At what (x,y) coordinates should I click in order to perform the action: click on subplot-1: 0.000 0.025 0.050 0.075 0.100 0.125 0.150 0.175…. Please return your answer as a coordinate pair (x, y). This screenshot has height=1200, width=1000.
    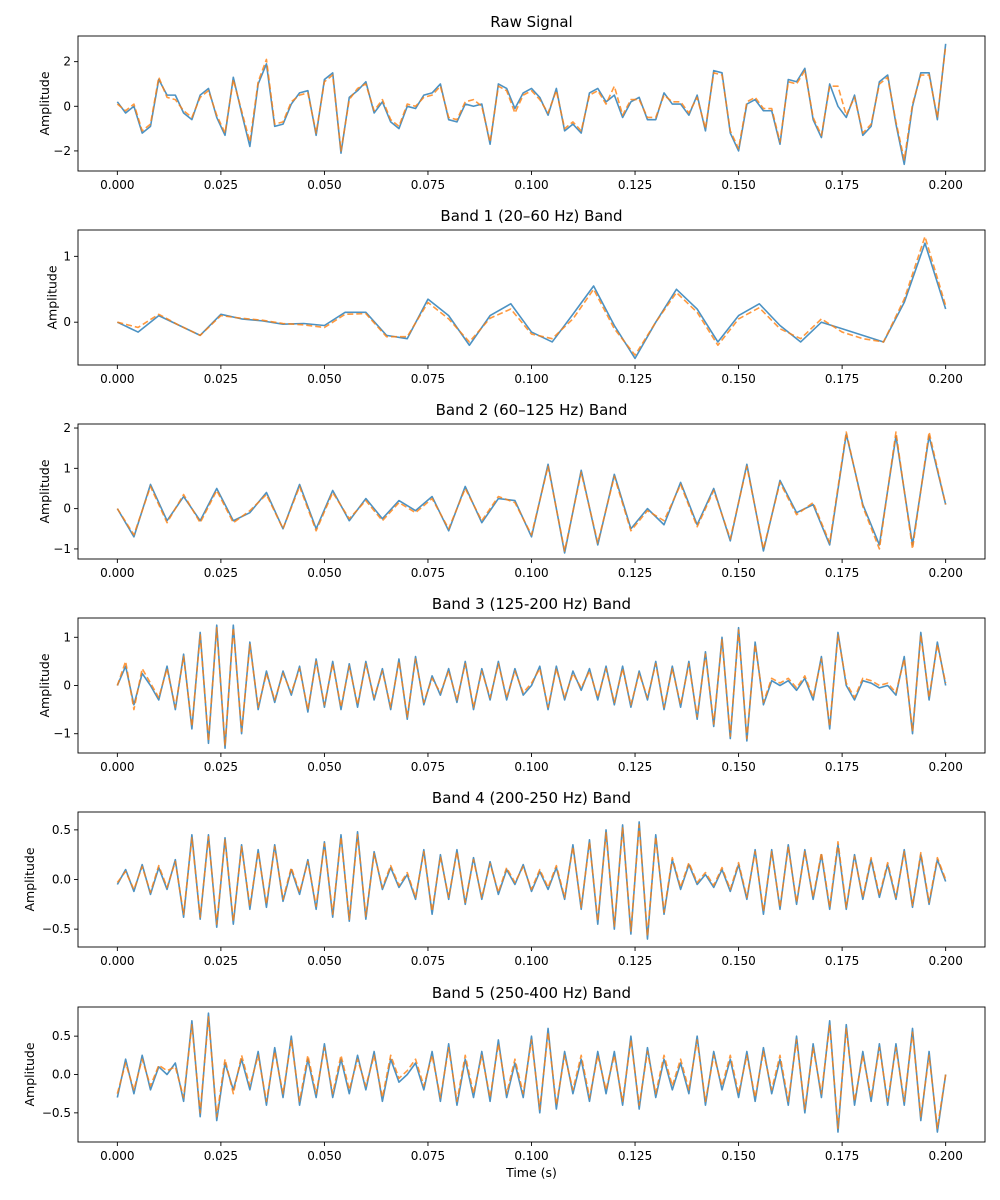
    Looking at the image, I should click on (511, 102).